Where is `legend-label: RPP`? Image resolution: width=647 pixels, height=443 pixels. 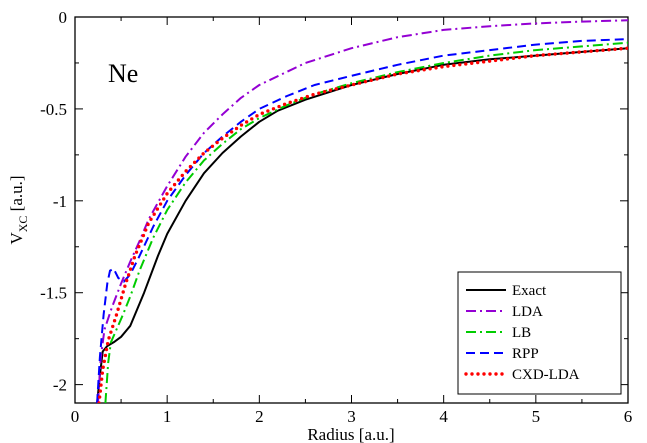
legend-label: RPP is located at coordinates (525, 354).